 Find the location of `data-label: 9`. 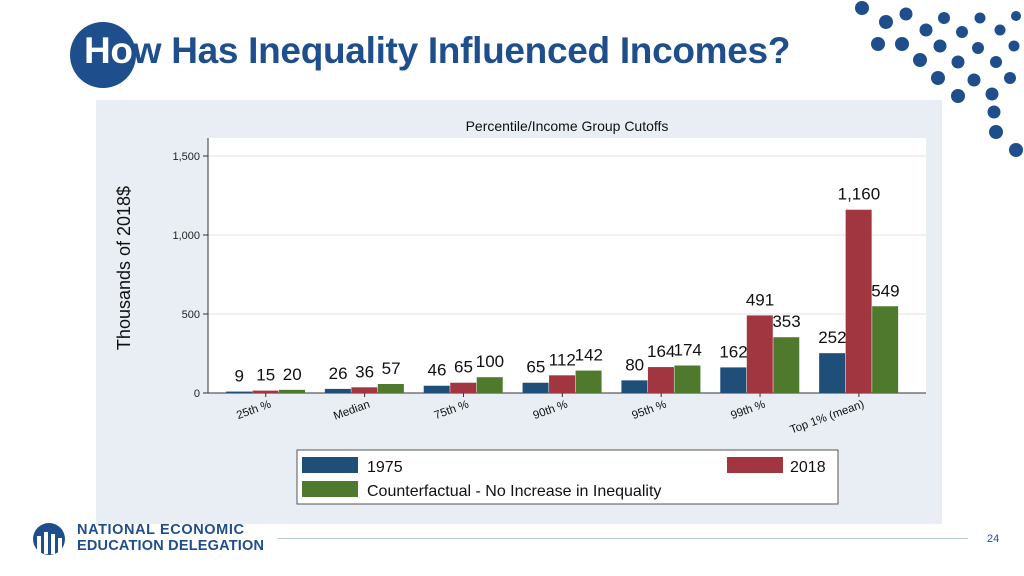

data-label: 9 is located at coordinates (239, 376).